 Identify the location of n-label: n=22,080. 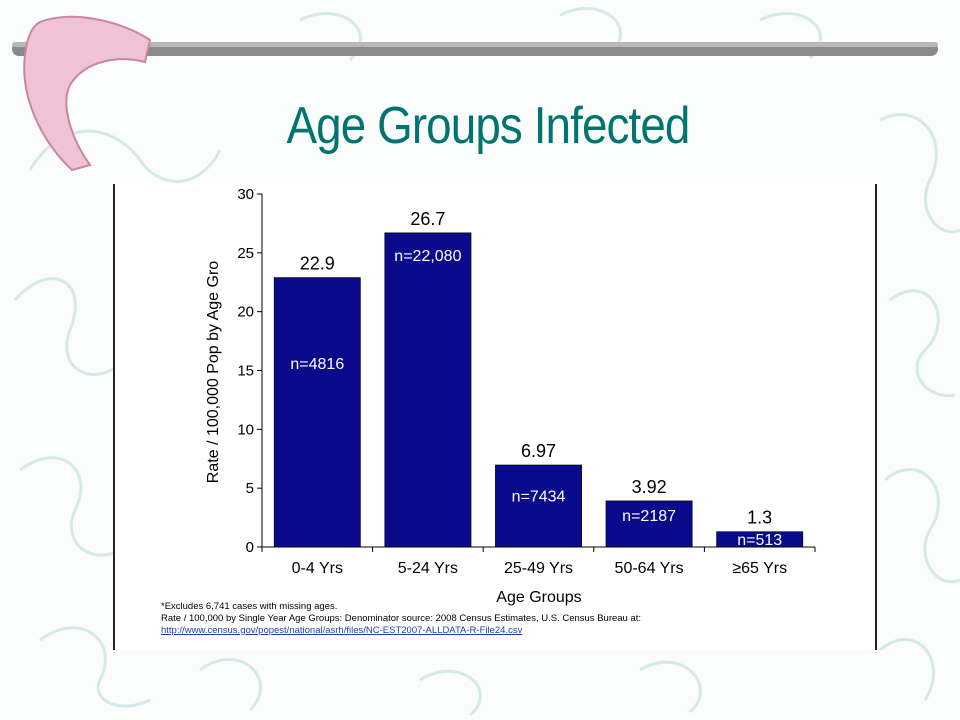
(427, 256).